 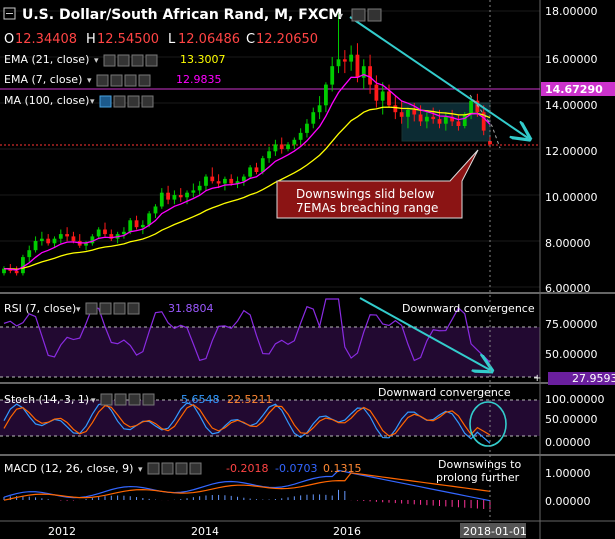 What do you see at coordinates (167, 468) in the screenshot?
I see `macd-gear-icon` at bounding box center [167, 468].